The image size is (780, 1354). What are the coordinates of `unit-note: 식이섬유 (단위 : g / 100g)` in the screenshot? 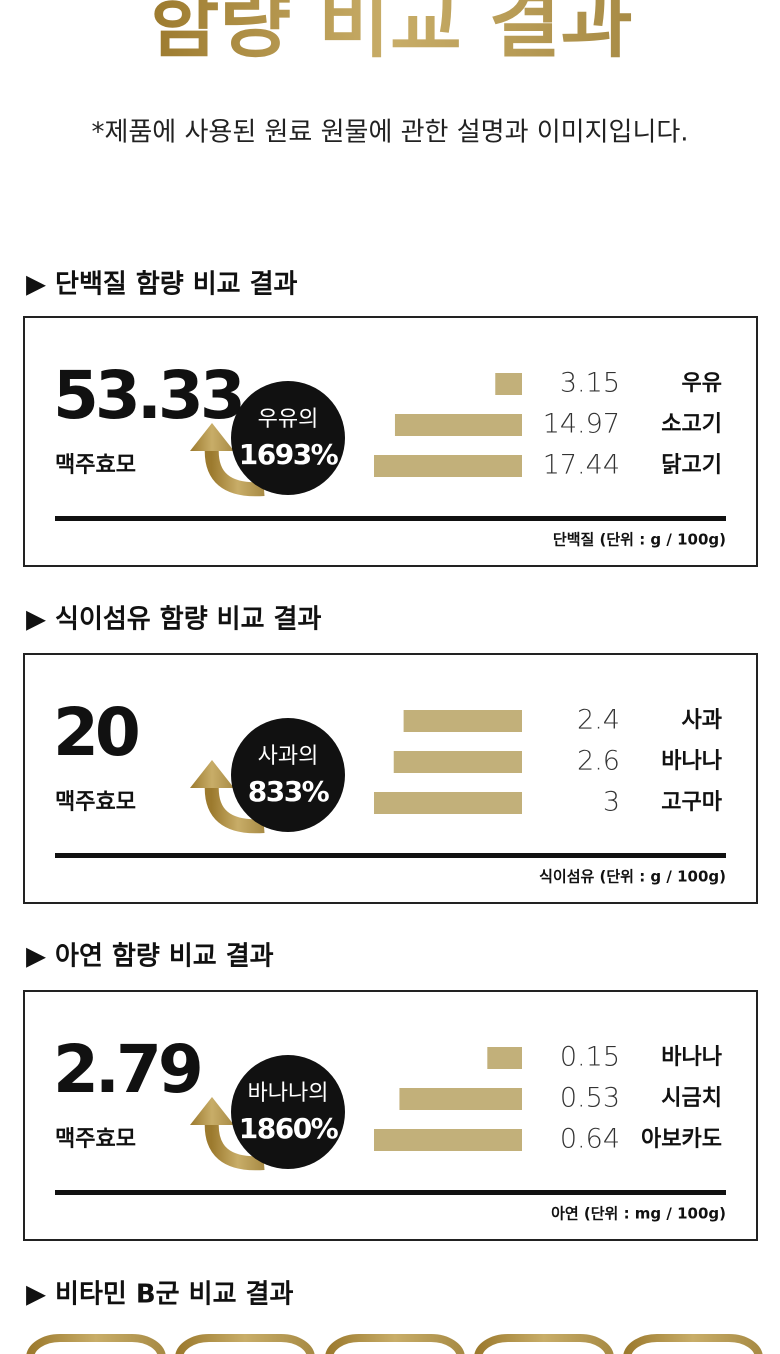 It's located at (632, 877).